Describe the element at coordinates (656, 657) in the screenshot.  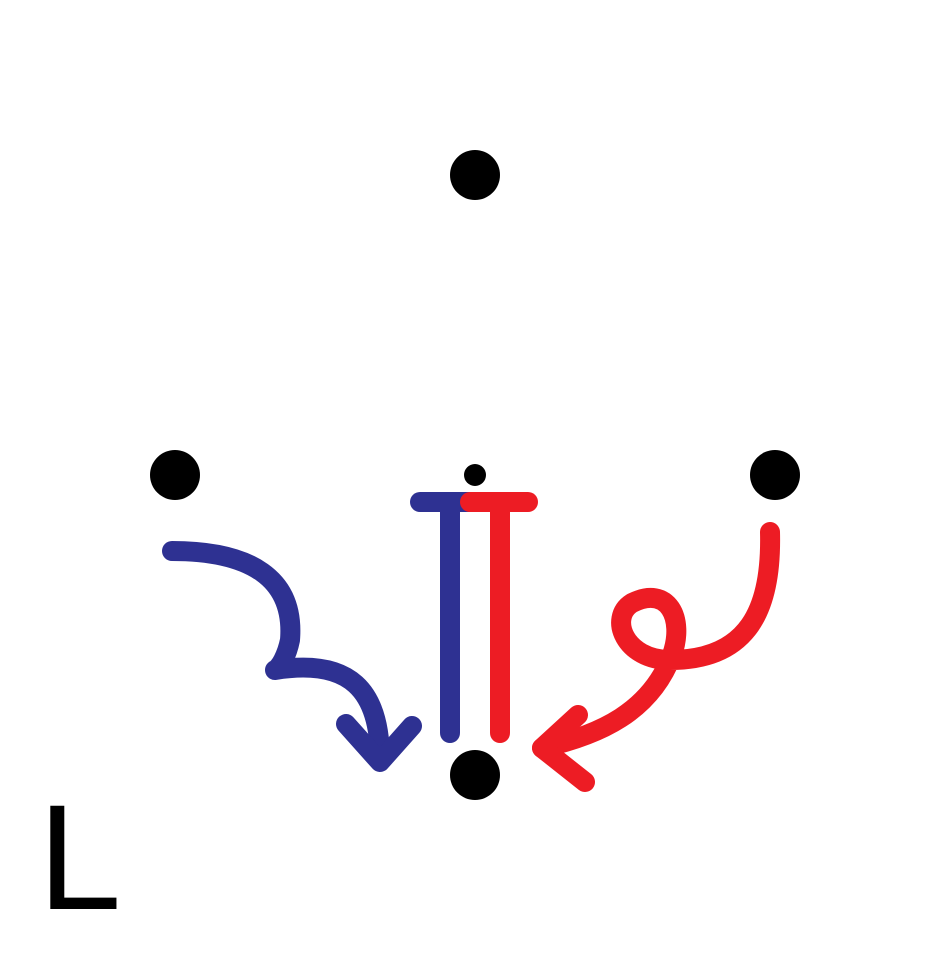
I see `red-loop-arrow` at that location.